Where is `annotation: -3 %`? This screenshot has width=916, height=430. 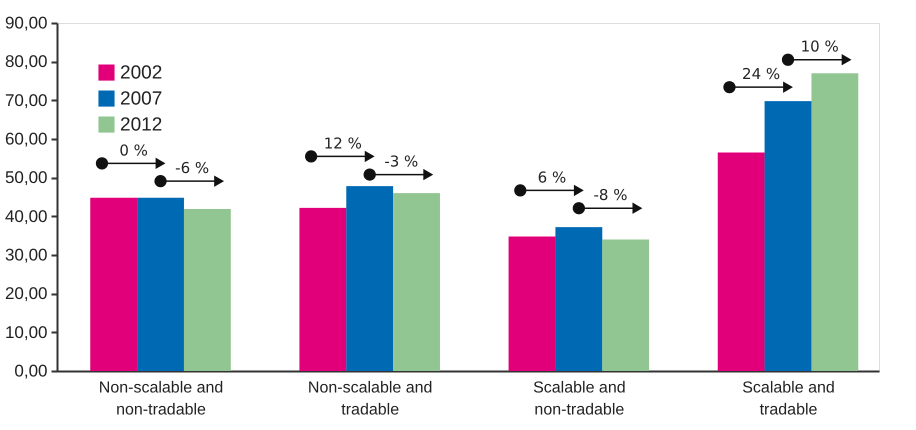 annotation: -3 % is located at coordinates (401, 161).